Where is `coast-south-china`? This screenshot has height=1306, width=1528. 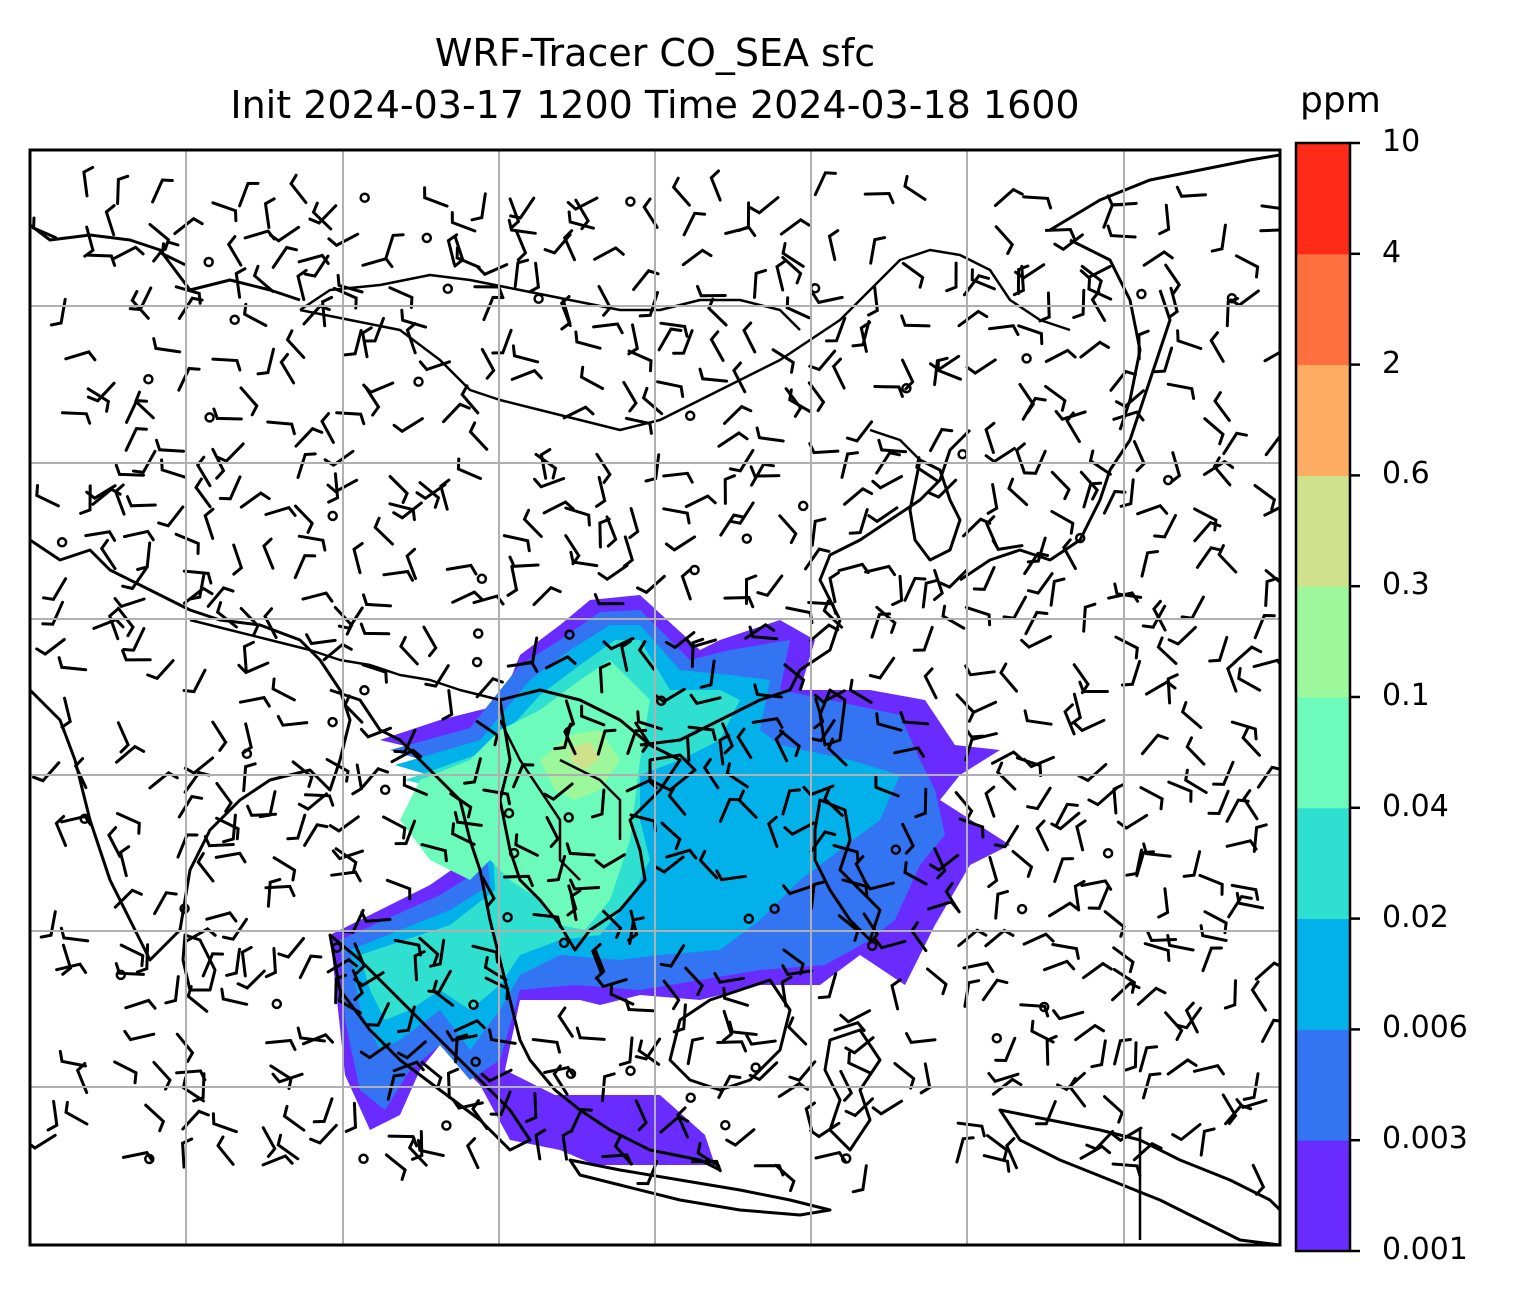
coast-south-china is located at coordinates (805, 587).